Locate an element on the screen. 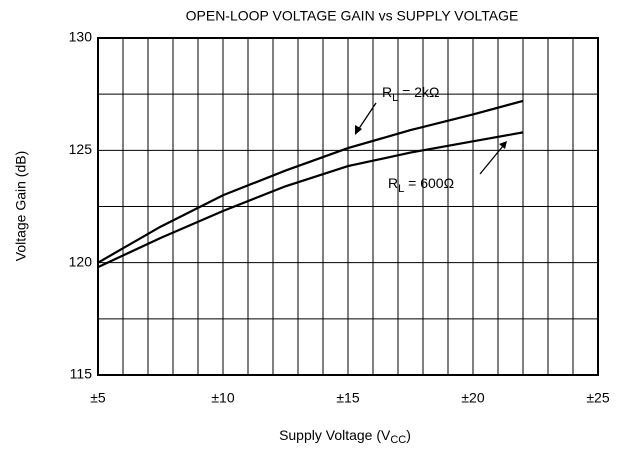  y-tick-label: 115 is located at coordinates (81, 374).